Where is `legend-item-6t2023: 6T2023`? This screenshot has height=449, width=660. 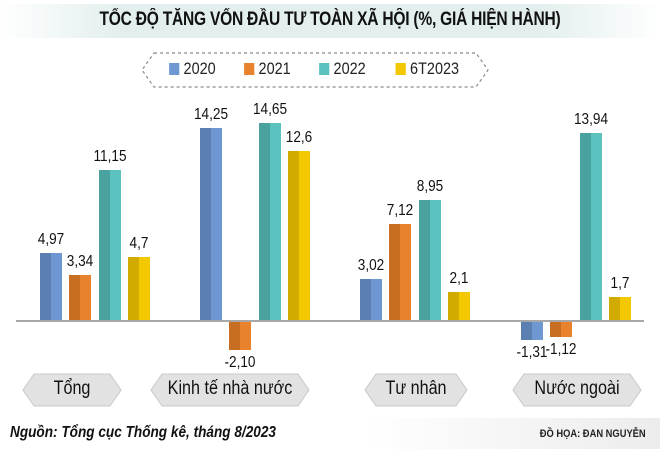 legend-item-6t2023: 6T2023 is located at coordinates (427, 69).